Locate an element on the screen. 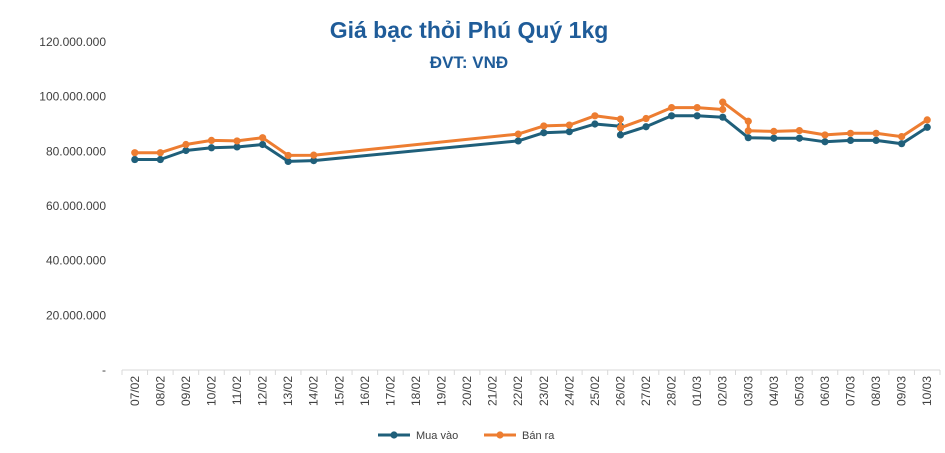  legend-item: Mua vào is located at coordinates (418, 436).